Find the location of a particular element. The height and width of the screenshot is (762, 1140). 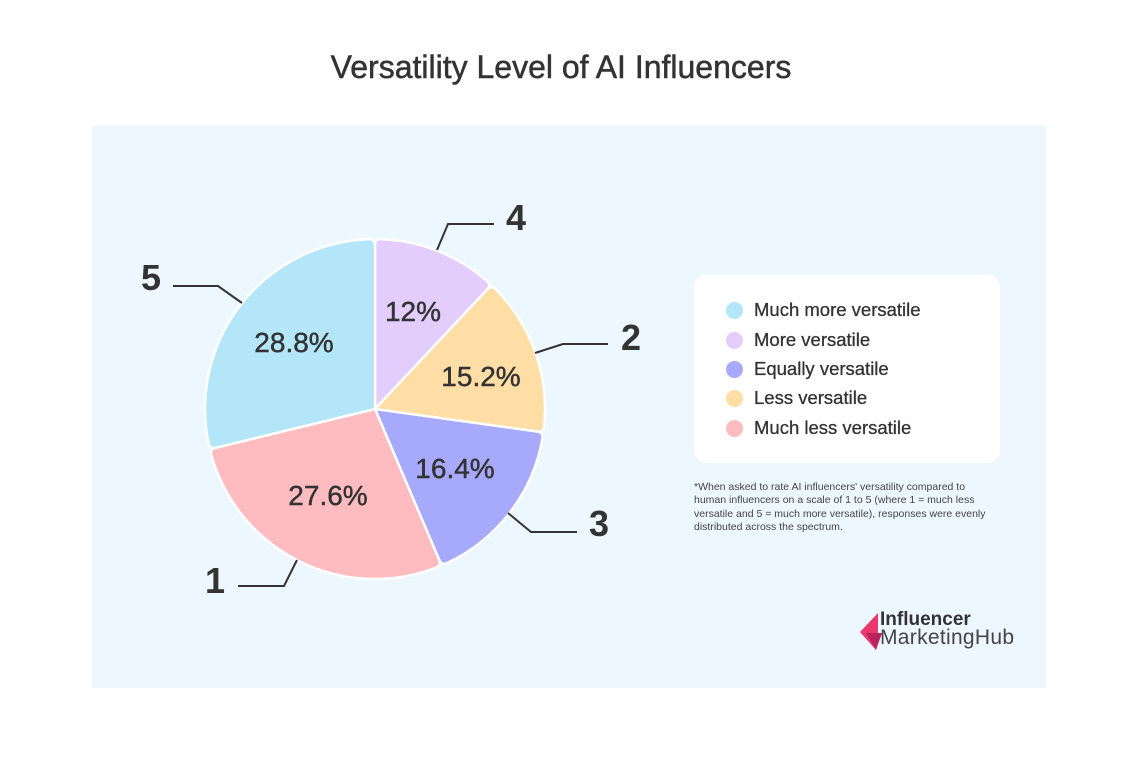

legend-label: Much more versatile is located at coordinates (837, 309).